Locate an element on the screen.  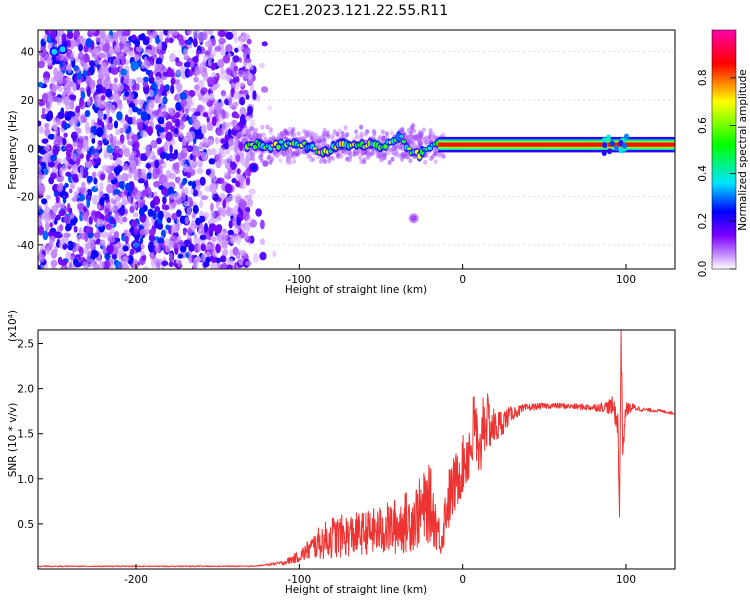
snr-y-axis-label: SNR (10 * v/v) is located at coordinates (13, 440).